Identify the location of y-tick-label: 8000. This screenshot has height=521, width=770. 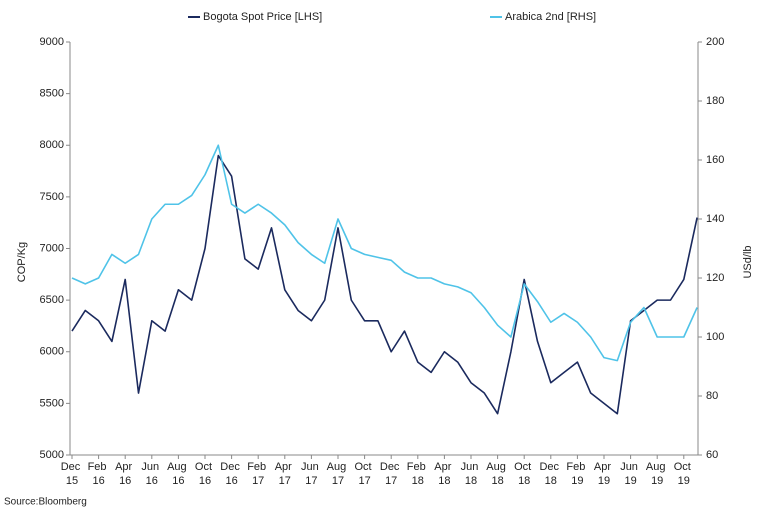
(52, 145).